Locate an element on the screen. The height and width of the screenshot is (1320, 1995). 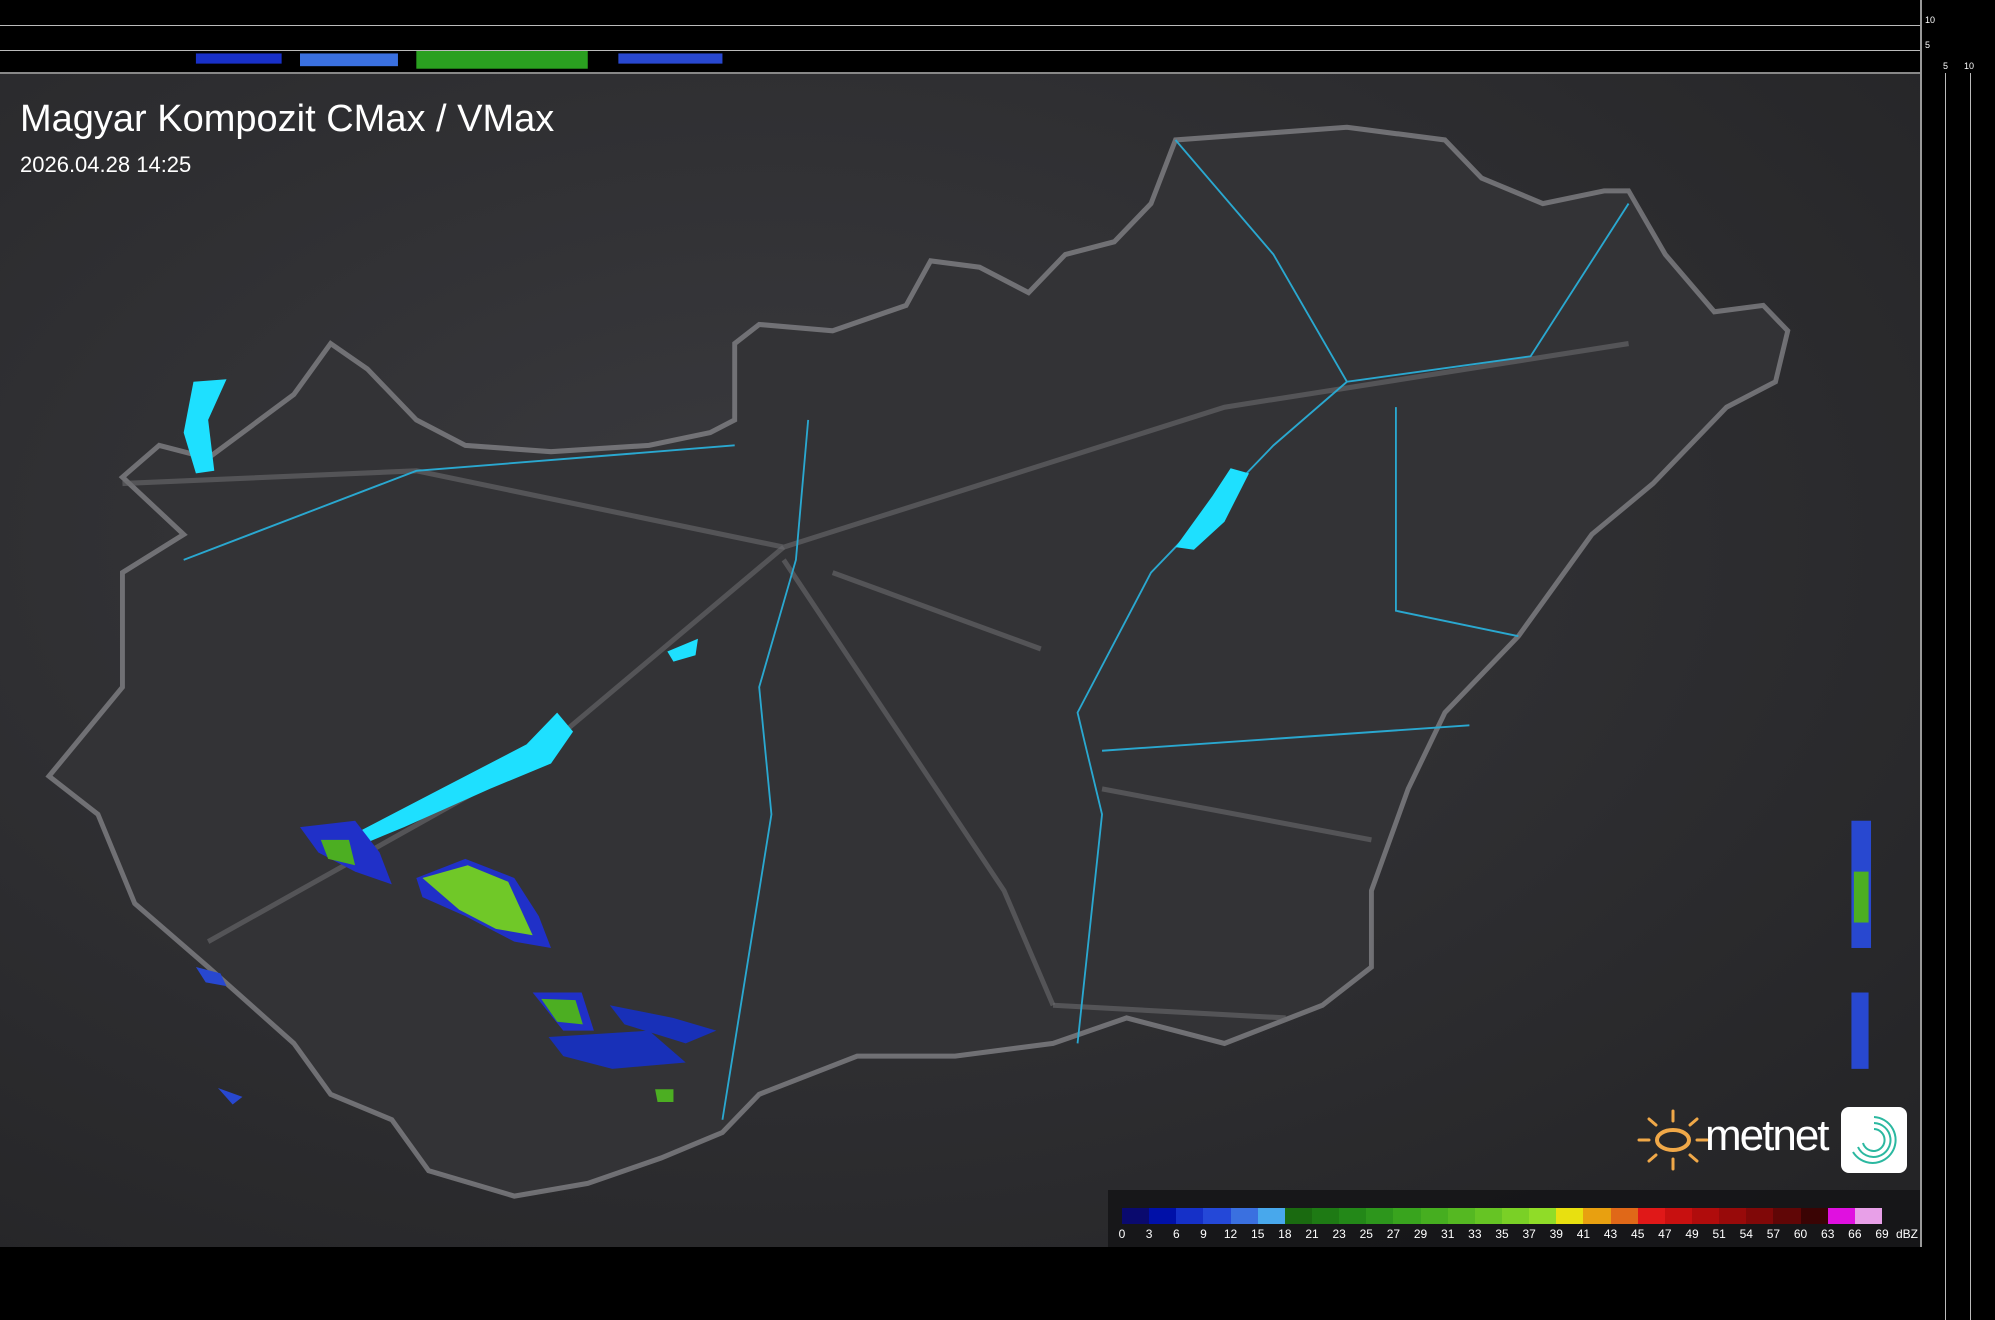
legend-label: 33 is located at coordinates (1475, 1234).